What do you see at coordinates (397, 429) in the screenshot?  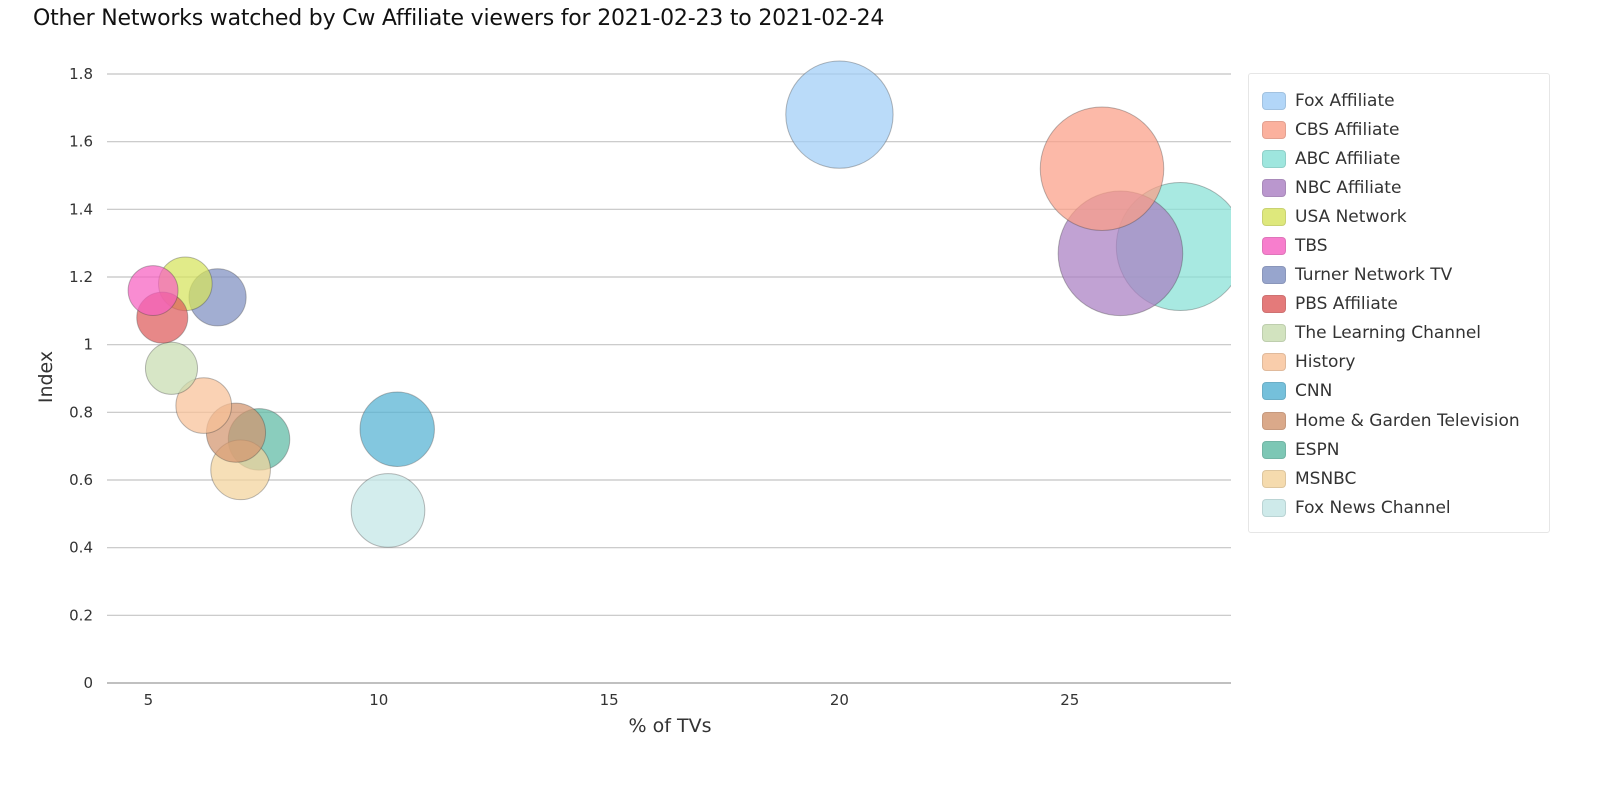 I see `bubble-cnn` at bounding box center [397, 429].